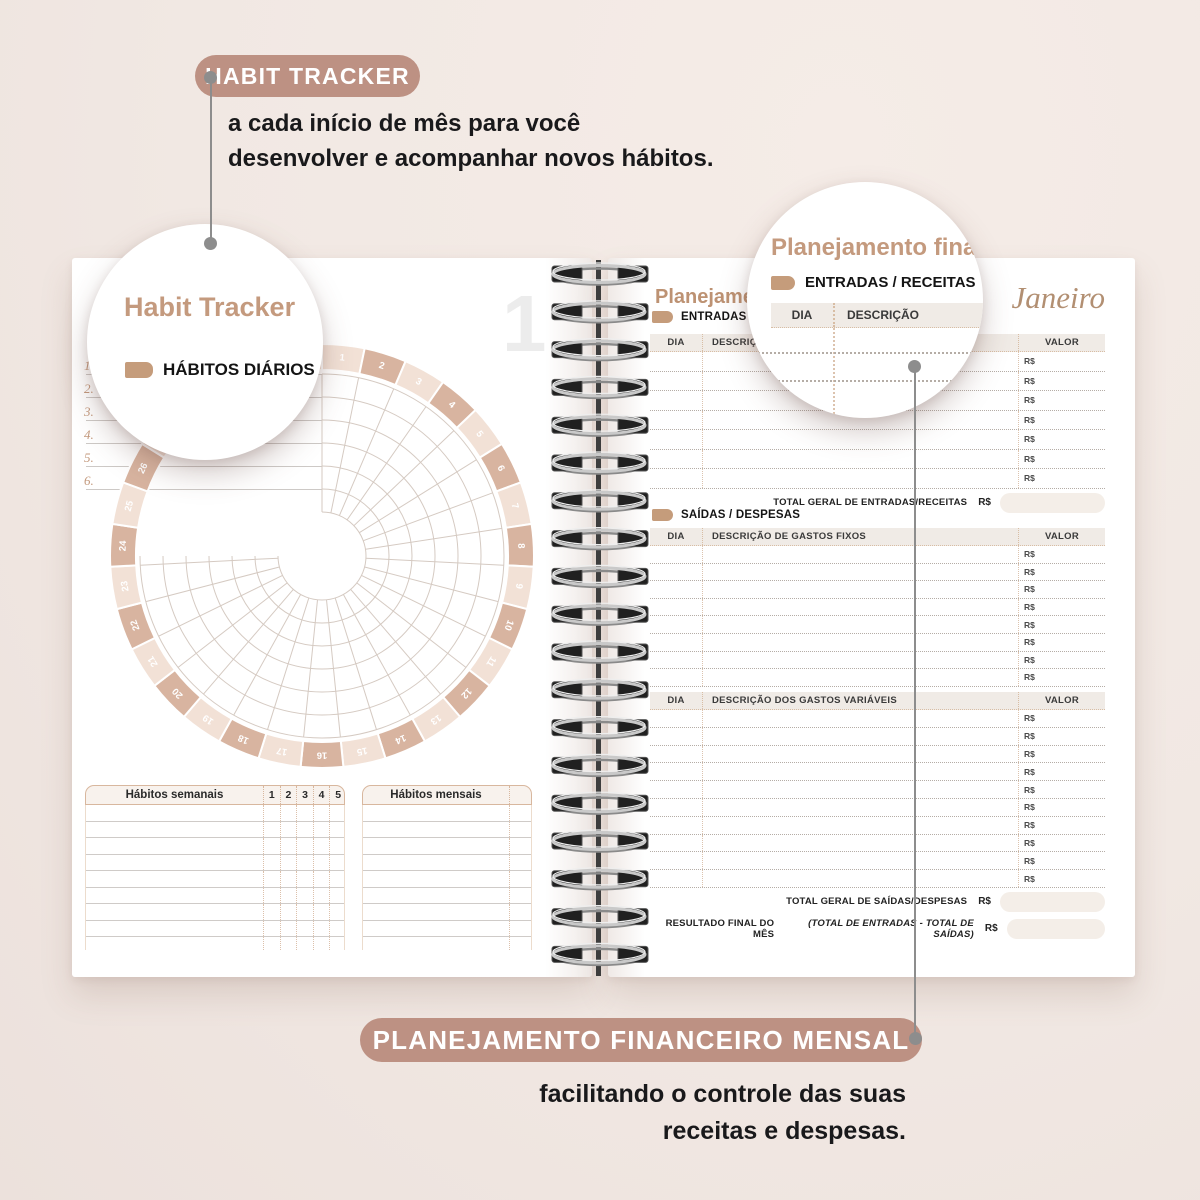 The width and height of the screenshot is (1200, 1200). I want to click on svg-text: 18, so click(243, 739).